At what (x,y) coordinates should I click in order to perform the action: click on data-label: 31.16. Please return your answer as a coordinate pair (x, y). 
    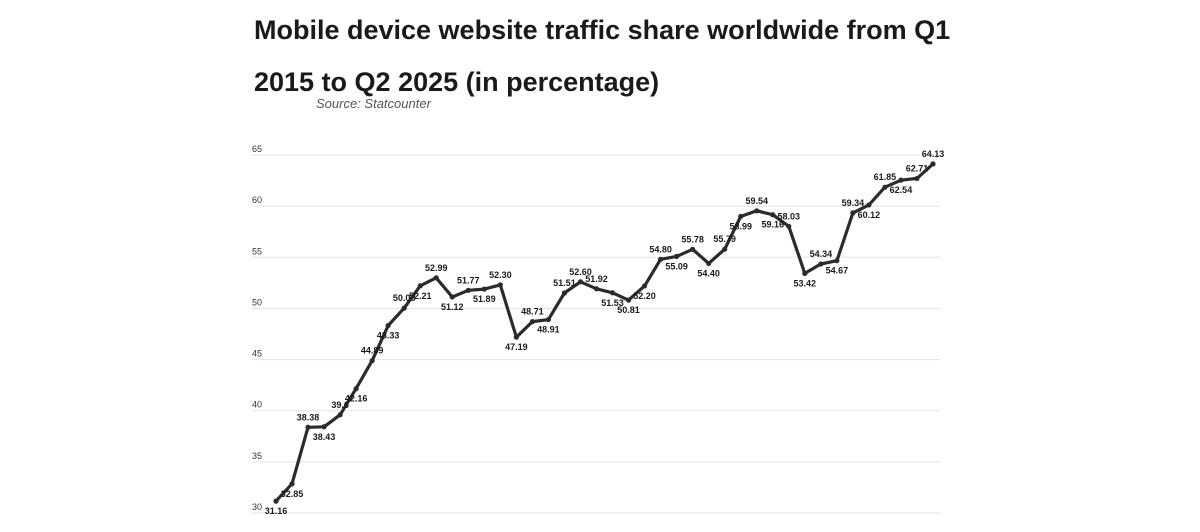
    Looking at the image, I should click on (276, 511).